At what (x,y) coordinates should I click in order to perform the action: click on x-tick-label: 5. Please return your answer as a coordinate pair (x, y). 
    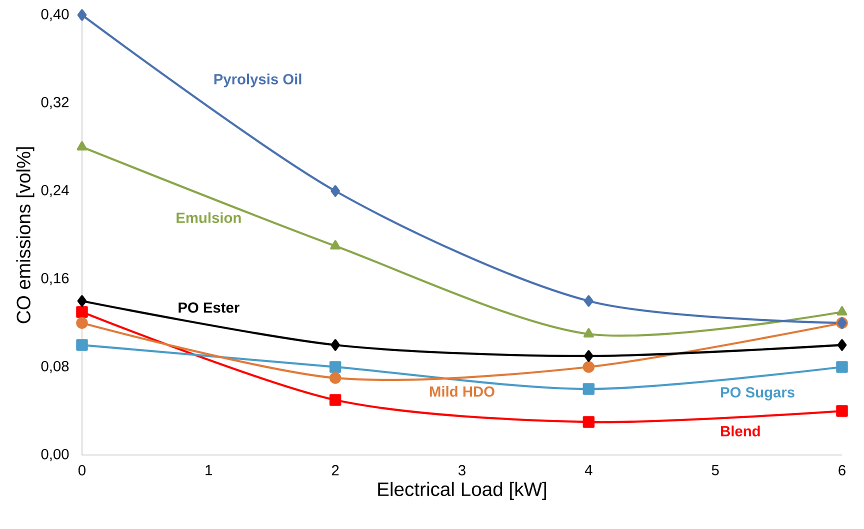
    Looking at the image, I should click on (715, 470).